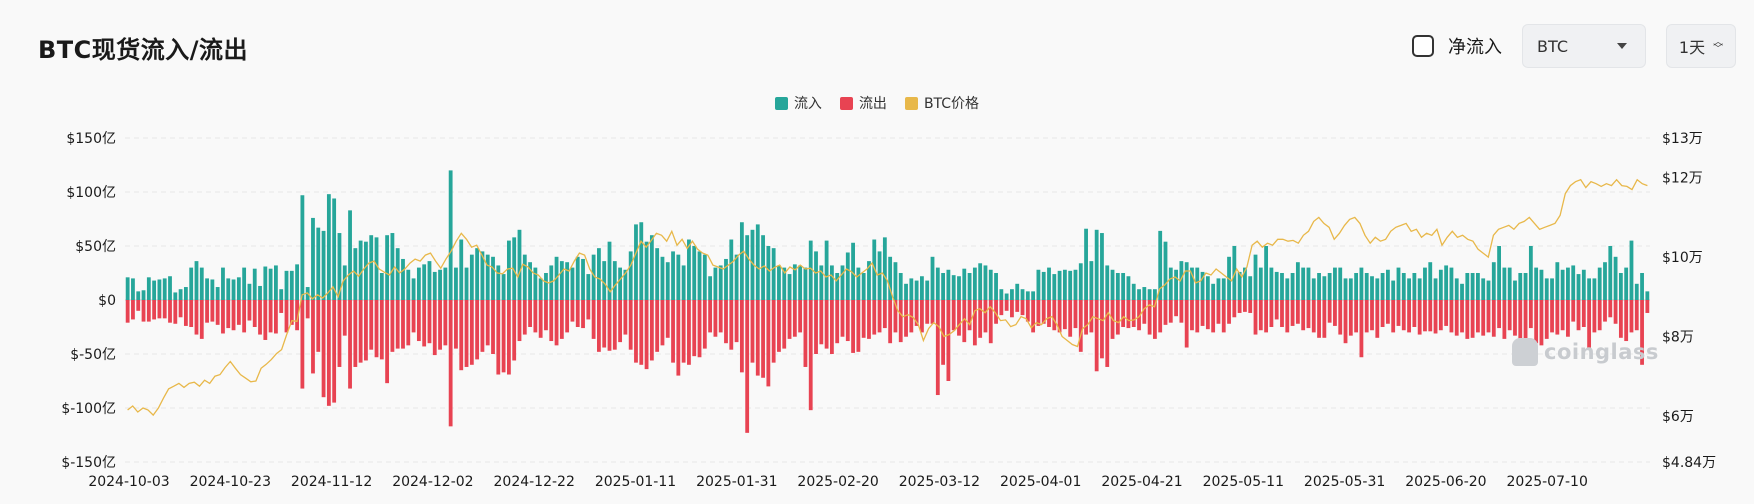 The height and width of the screenshot is (504, 1754). I want to click on net-flow-toggle: 净流入, so click(1457, 46).